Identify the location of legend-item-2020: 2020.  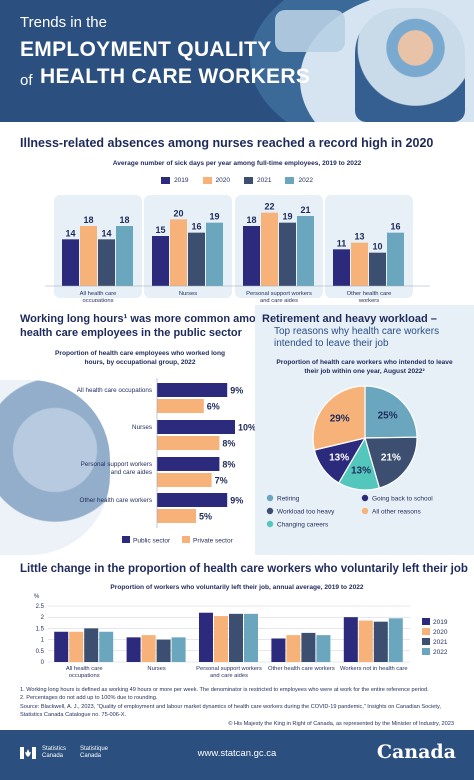
(216, 180).